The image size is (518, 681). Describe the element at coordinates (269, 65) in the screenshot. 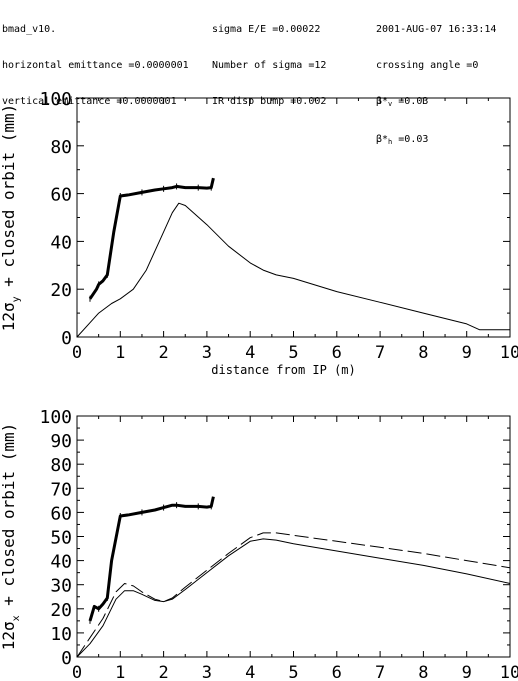

I see `header-number-of-sigma: Number of sigma =12` at that location.